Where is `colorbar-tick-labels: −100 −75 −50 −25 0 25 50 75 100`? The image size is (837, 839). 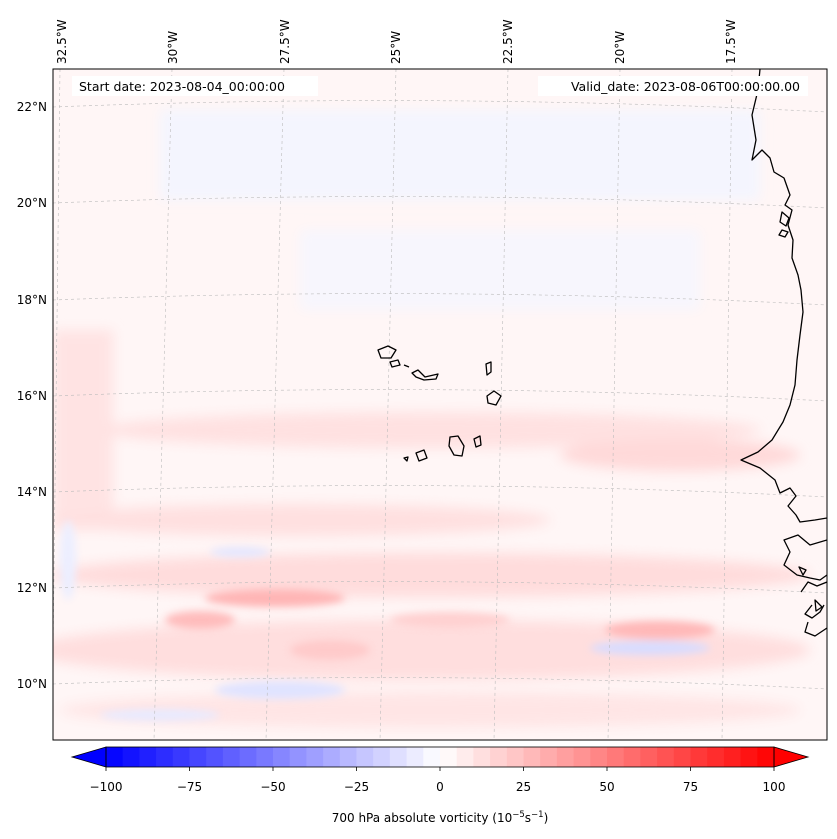
colorbar-tick-labels: −100 −75 −50 −25 0 25 50 75 100 is located at coordinates (438, 787).